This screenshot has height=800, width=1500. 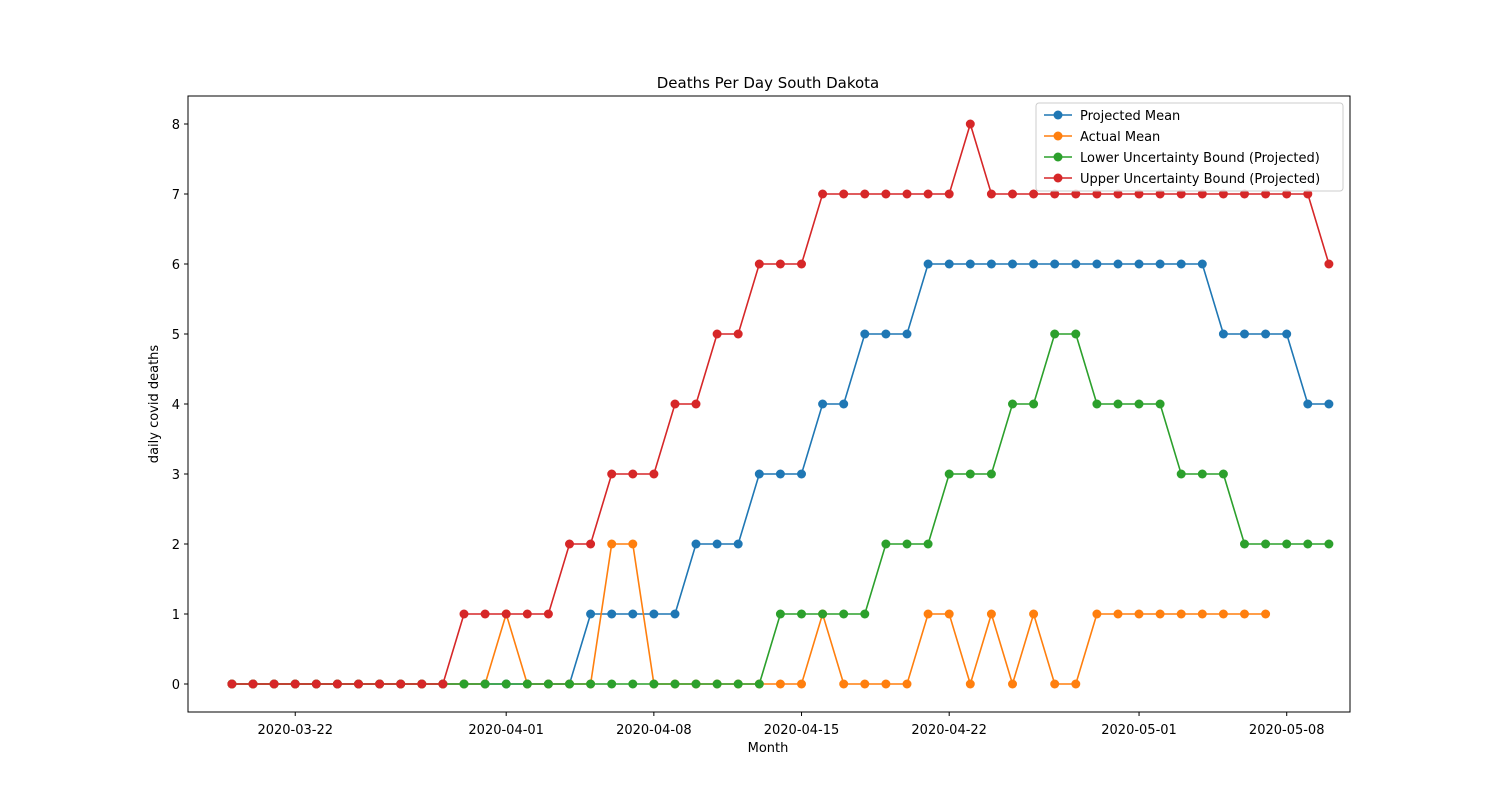 What do you see at coordinates (180, 405) in the screenshot?
I see `y-axis: 0 1 2 3 4 5 6 7 8` at bounding box center [180, 405].